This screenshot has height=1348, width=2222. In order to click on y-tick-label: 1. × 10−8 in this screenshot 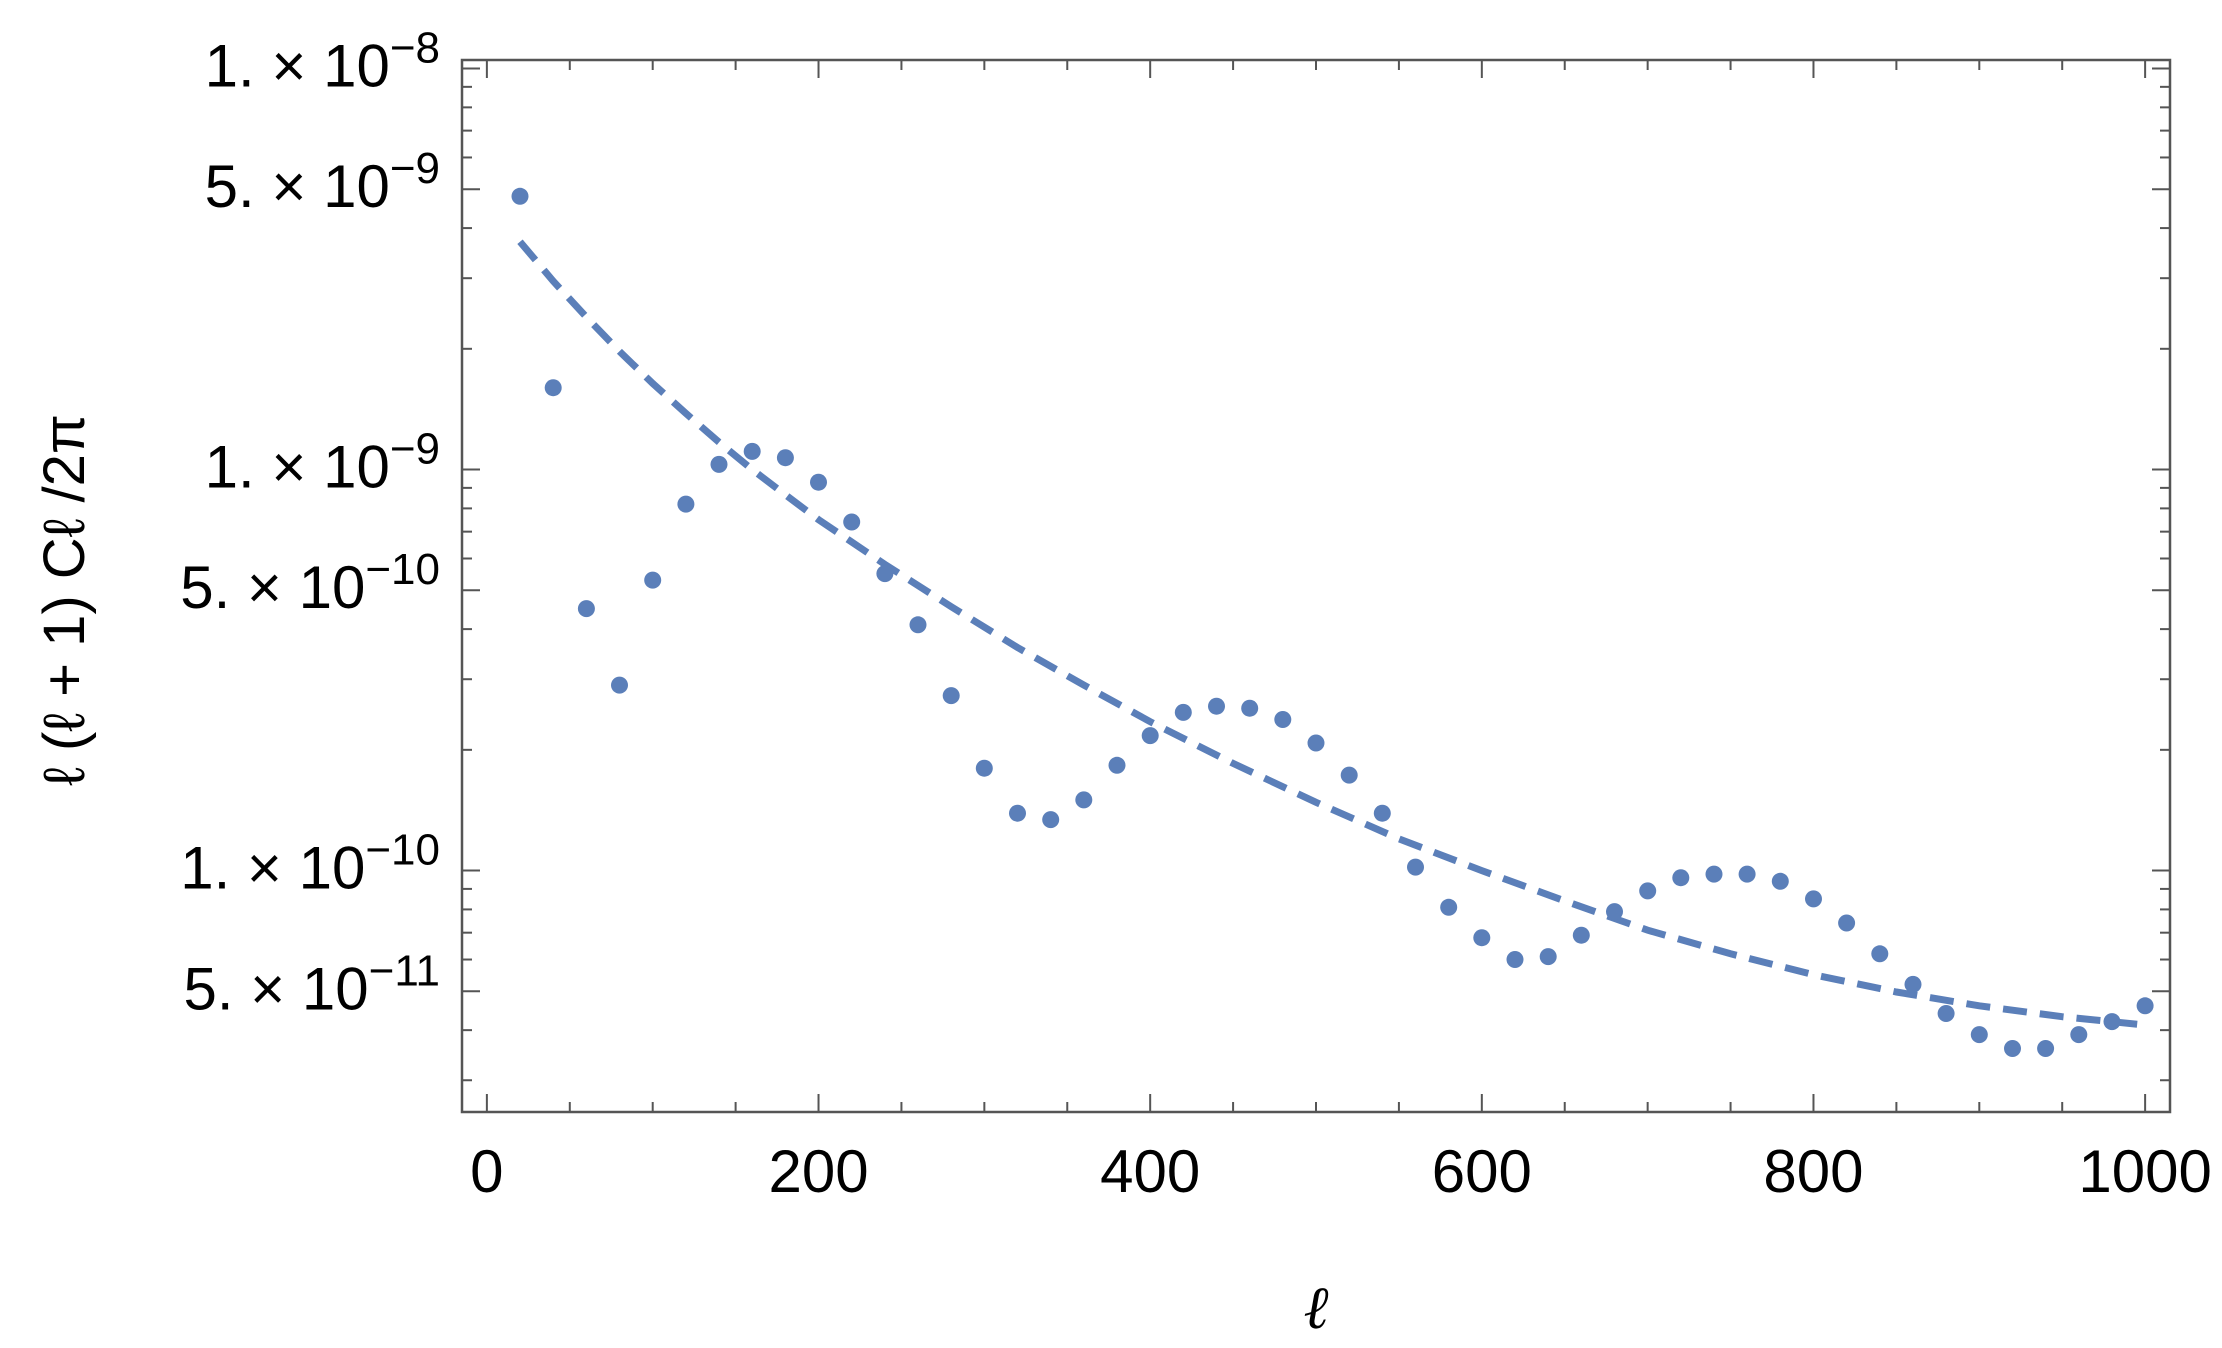, I will do `click(322, 61)`.